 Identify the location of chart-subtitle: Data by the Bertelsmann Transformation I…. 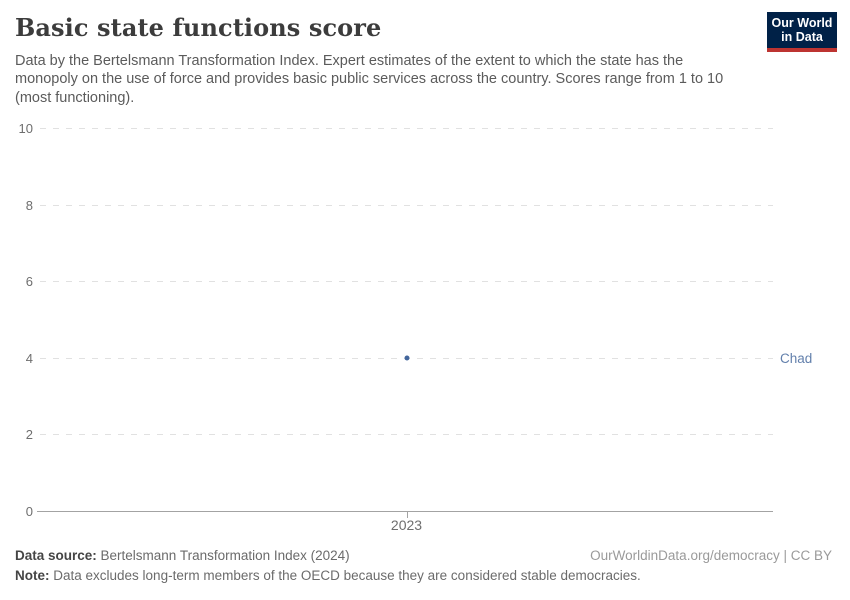
(369, 79).